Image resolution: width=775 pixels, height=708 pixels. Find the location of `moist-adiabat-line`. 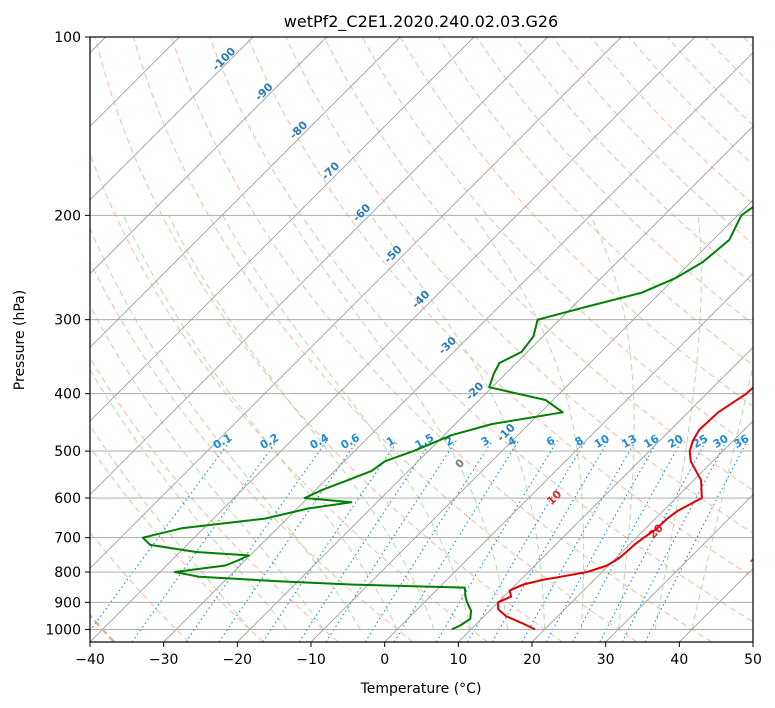

moist-adiabat-line is located at coordinates (207, 467).